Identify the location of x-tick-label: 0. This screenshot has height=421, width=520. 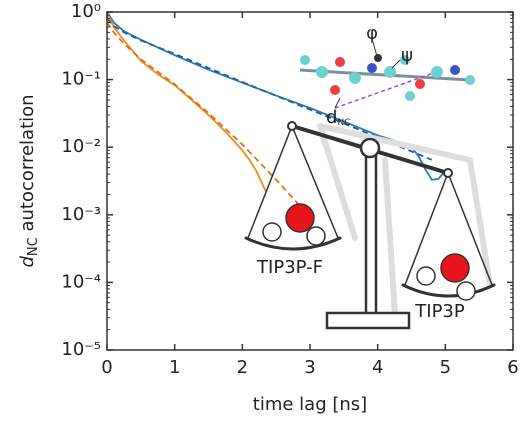
(106, 367).